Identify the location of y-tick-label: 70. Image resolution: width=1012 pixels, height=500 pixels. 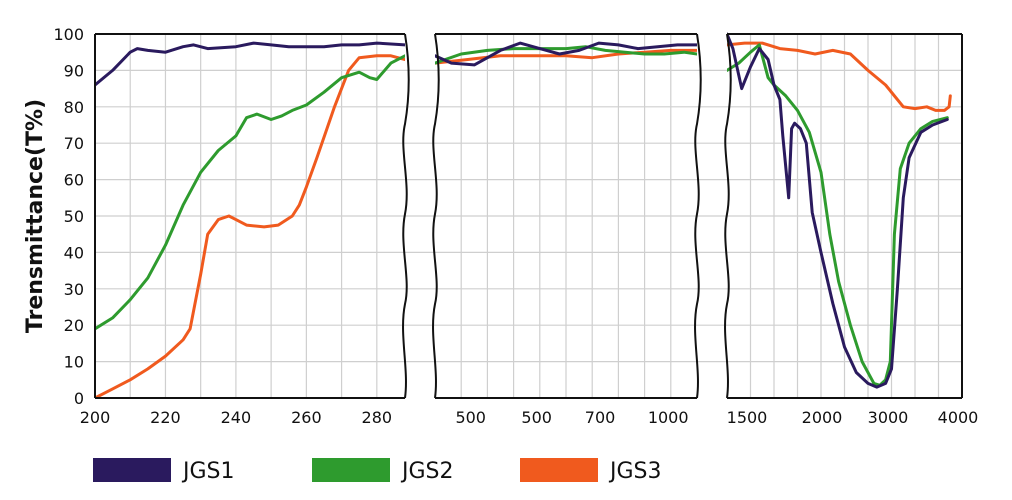
(74, 143).